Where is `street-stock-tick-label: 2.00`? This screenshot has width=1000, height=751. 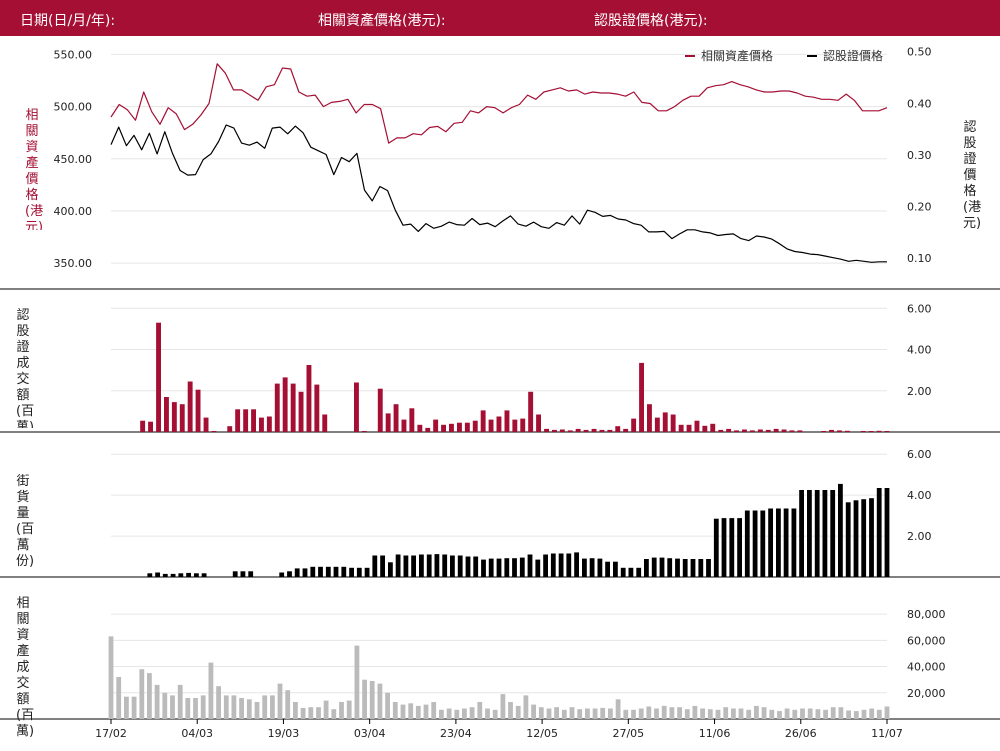 street-stock-tick-label: 2.00 is located at coordinates (919, 536).